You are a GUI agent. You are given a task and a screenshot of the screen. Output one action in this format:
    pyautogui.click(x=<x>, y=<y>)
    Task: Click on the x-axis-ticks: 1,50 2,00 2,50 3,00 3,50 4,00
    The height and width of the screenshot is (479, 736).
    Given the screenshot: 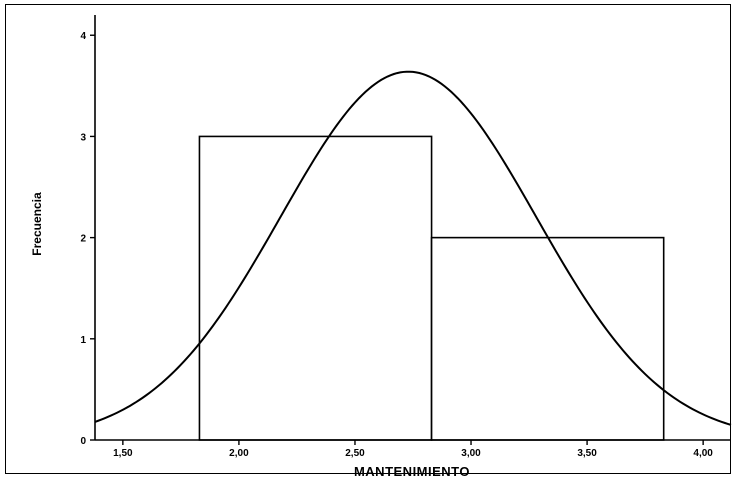 What is the action you would take?
    pyautogui.click(x=413, y=449)
    